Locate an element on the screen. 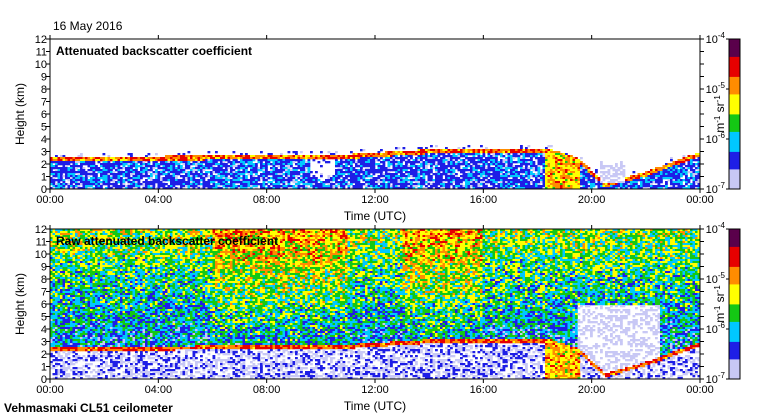 The width and height of the screenshot is (780, 420). colorbar-tick-label: 10⁻⁶ is located at coordinates (716, 328).